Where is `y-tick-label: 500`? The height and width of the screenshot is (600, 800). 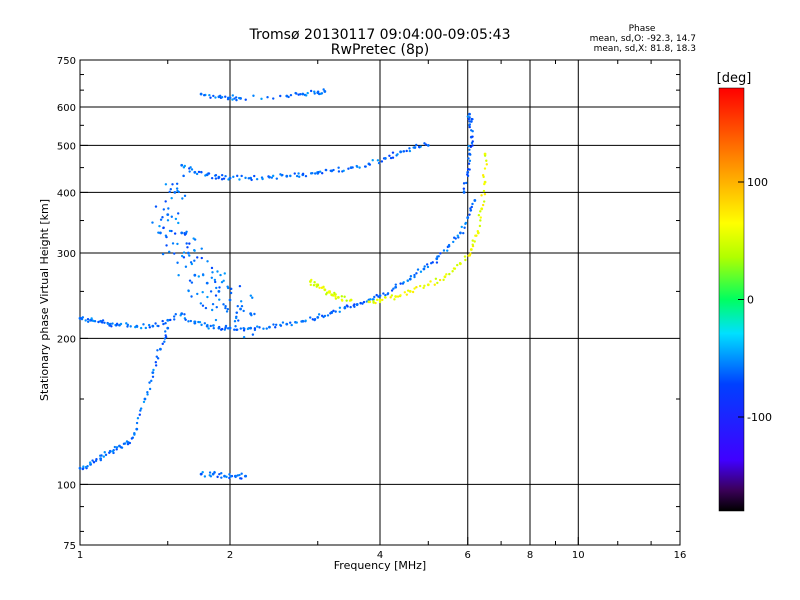
y-tick-label: 500 is located at coordinates (66, 146).